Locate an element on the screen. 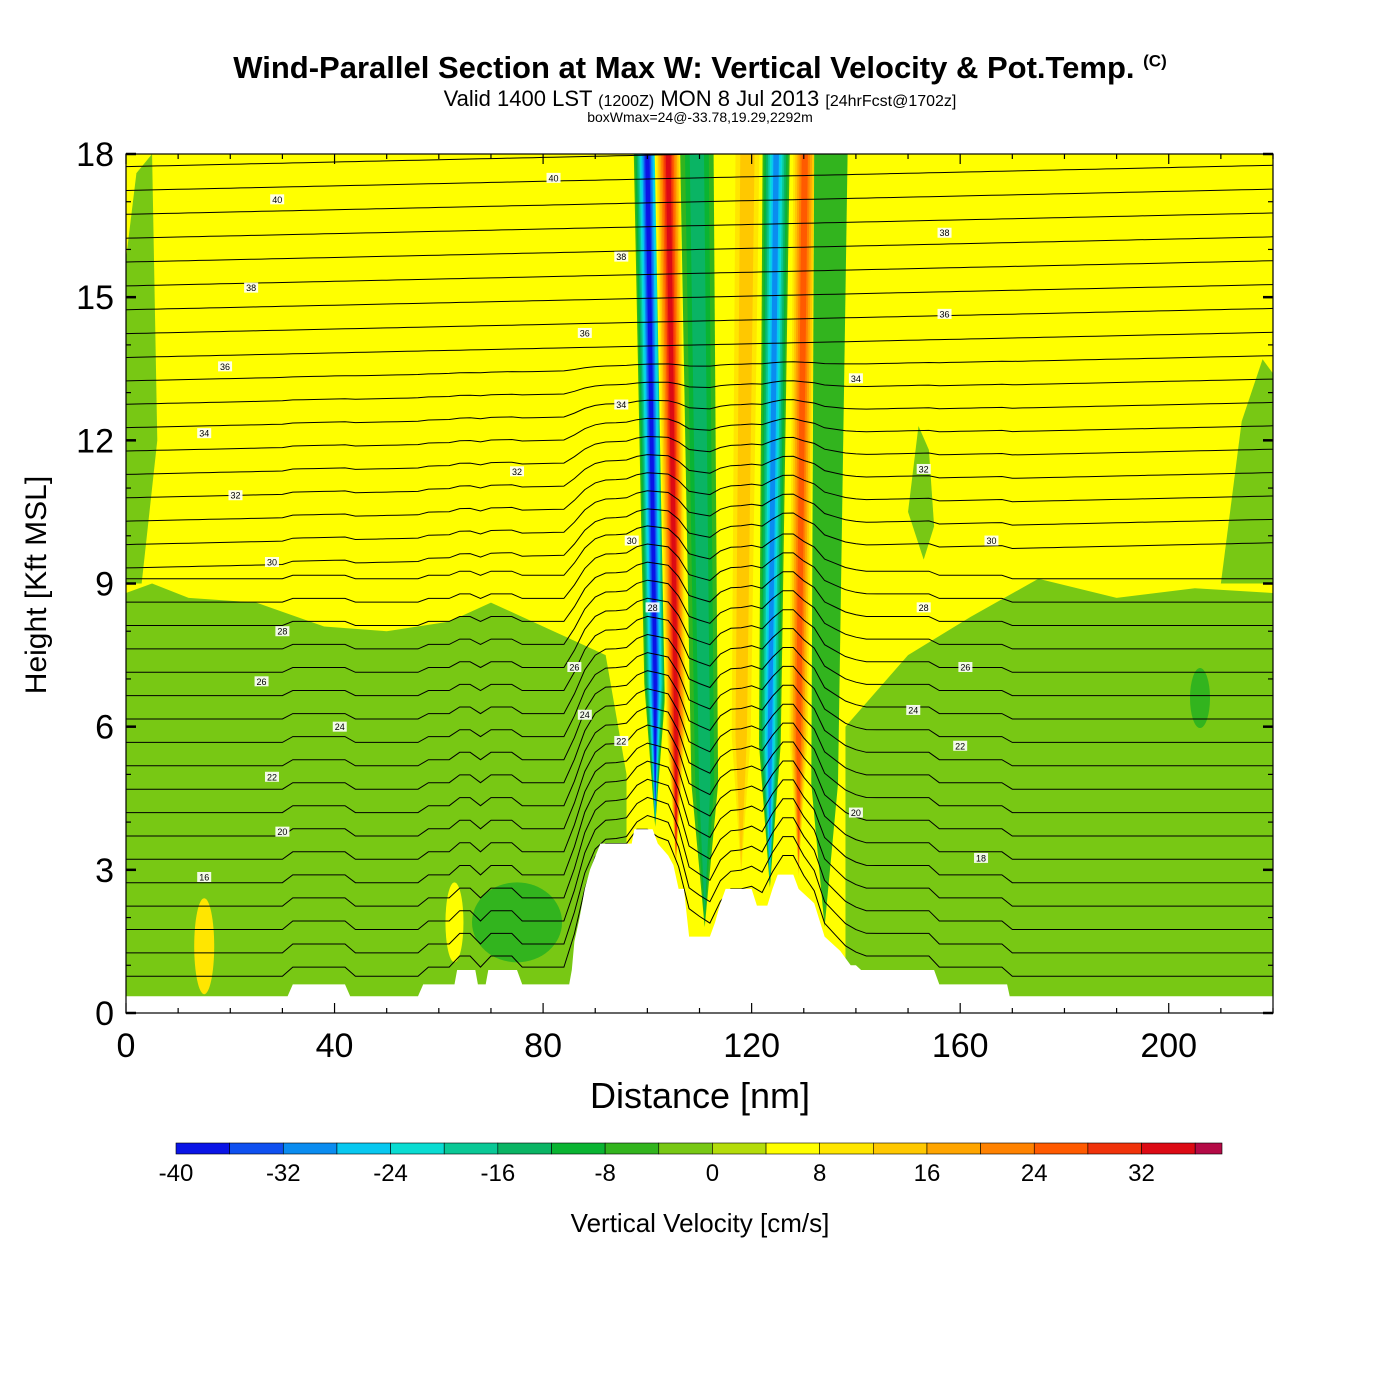 This screenshot has height=1400, width=1400. y-tick-label: 15 is located at coordinates (95, 298).